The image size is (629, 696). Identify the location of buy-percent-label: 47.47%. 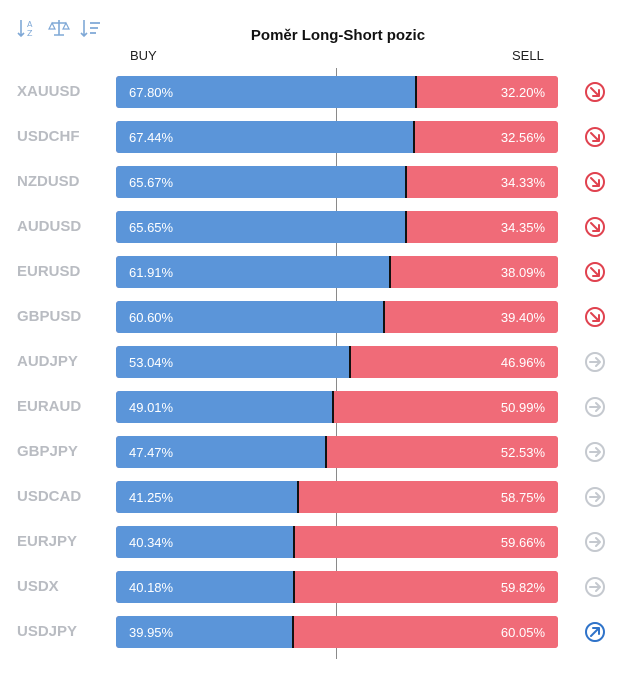
(151, 452).